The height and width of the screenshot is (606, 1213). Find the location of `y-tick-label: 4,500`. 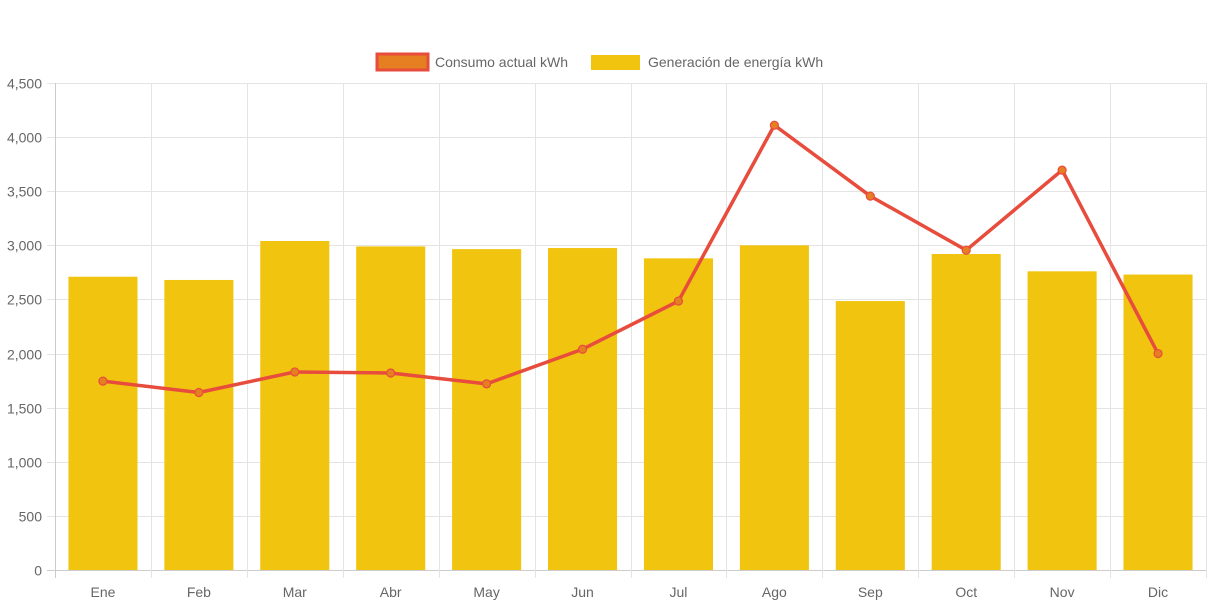

y-tick-label: 4,500 is located at coordinates (24, 84).